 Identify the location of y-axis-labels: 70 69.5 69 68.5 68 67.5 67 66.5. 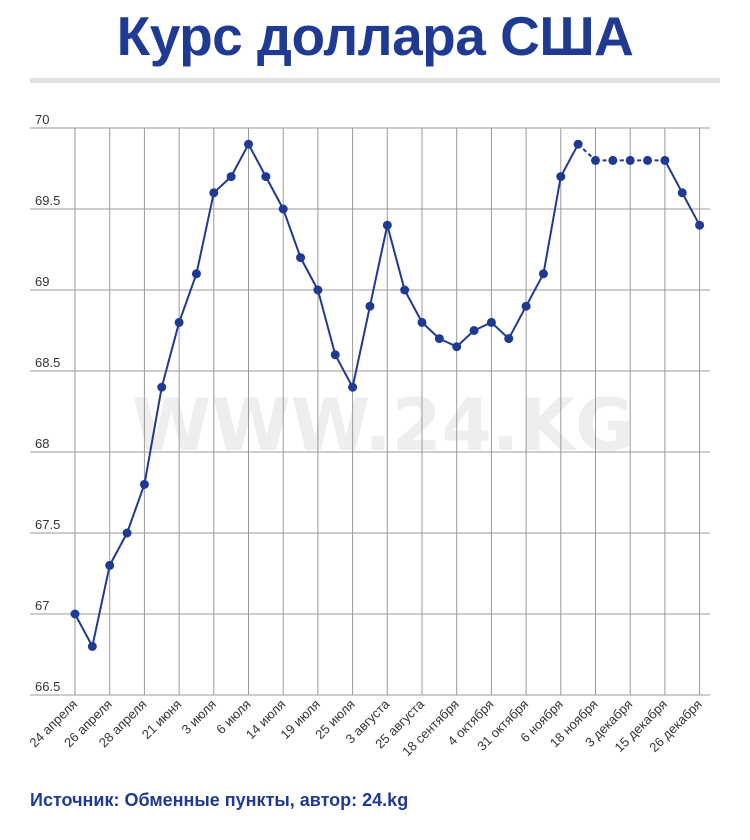
(47, 403).